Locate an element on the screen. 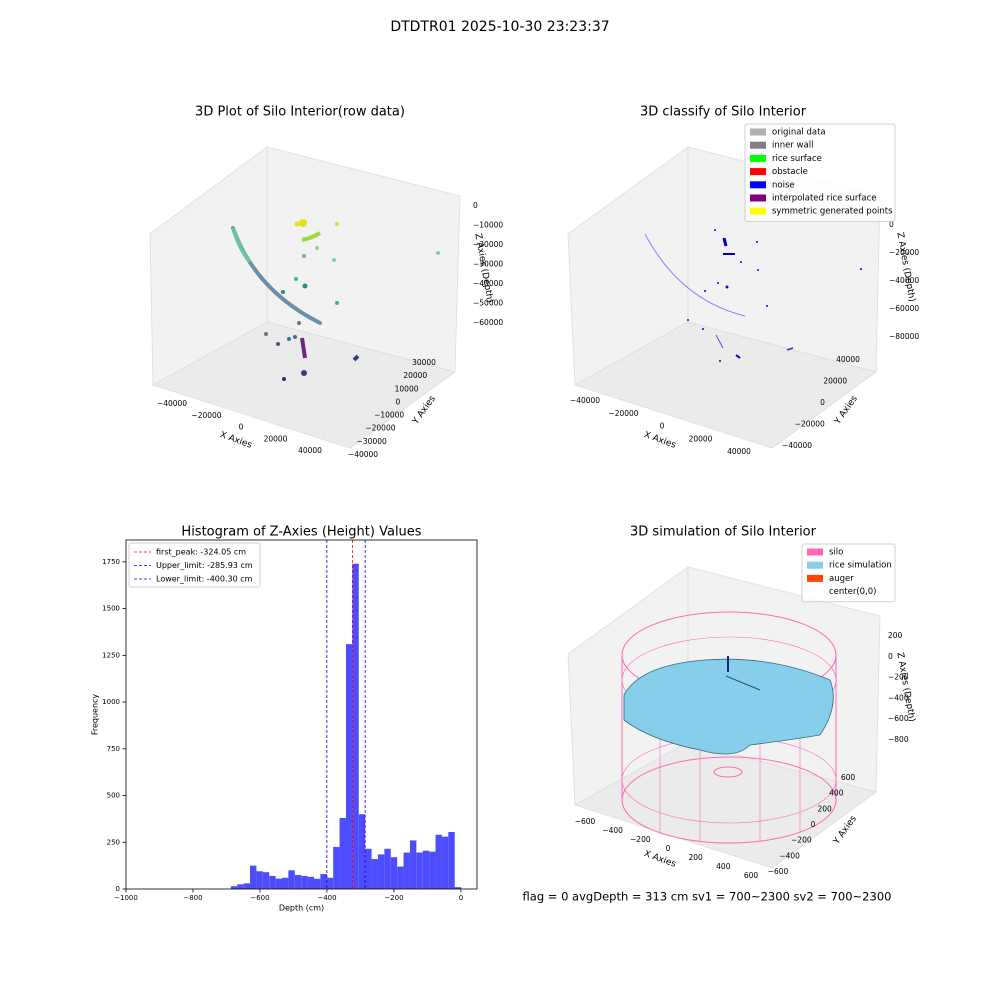 The height and width of the screenshot is (1000, 1000). legend-label: noise is located at coordinates (783, 185).